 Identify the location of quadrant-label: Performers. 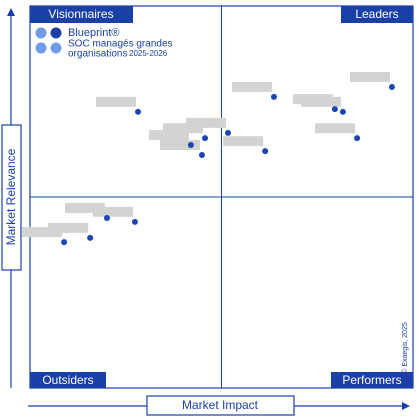
(371, 380).